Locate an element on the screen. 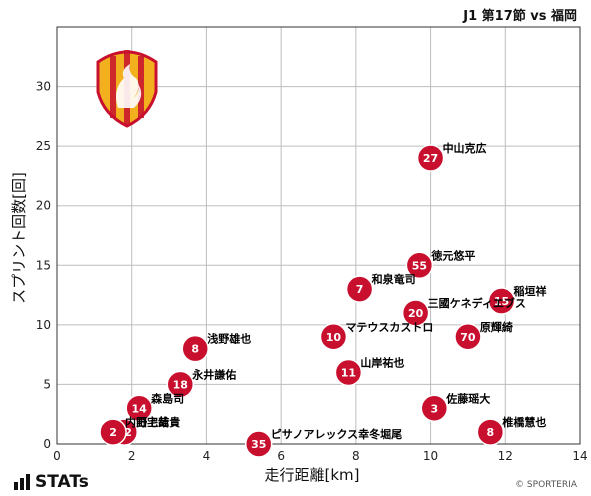 The width and height of the screenshot is (591, 496). point-number: 11 is located at coordinates (348, 373).